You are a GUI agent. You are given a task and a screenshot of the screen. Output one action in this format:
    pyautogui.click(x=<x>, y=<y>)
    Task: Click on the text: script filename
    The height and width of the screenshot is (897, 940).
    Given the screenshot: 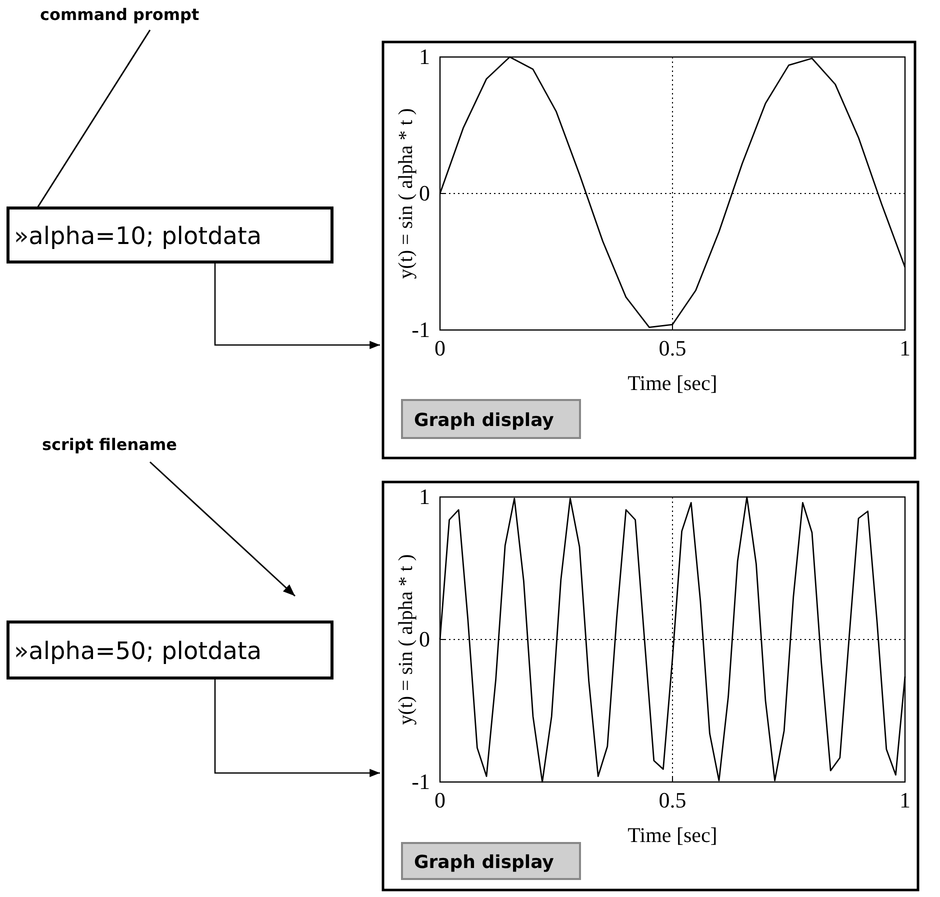 What is the action you would take?
    pyautogui.click(x=110, y=444)
    